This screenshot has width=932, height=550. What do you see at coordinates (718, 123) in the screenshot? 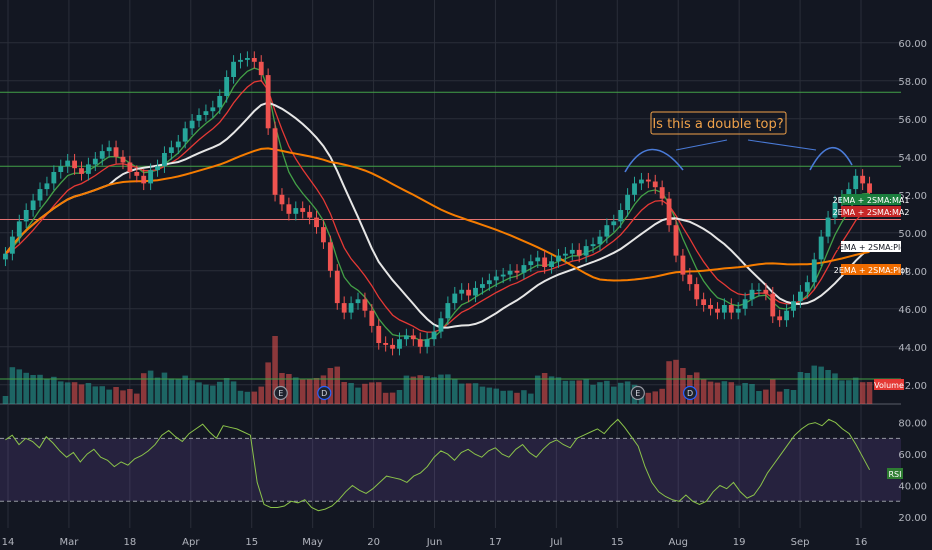
I see `annotation-box` at bounding box center [718, 123].